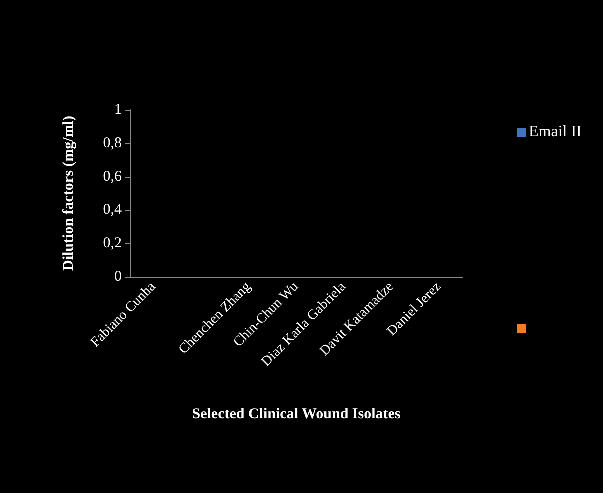 This screenshot has height=493, width=603. What do you see at coordinates (112, 210) in the screenshot?
I see `y-tick-label: 0,4` at bounding box center [112, 210].